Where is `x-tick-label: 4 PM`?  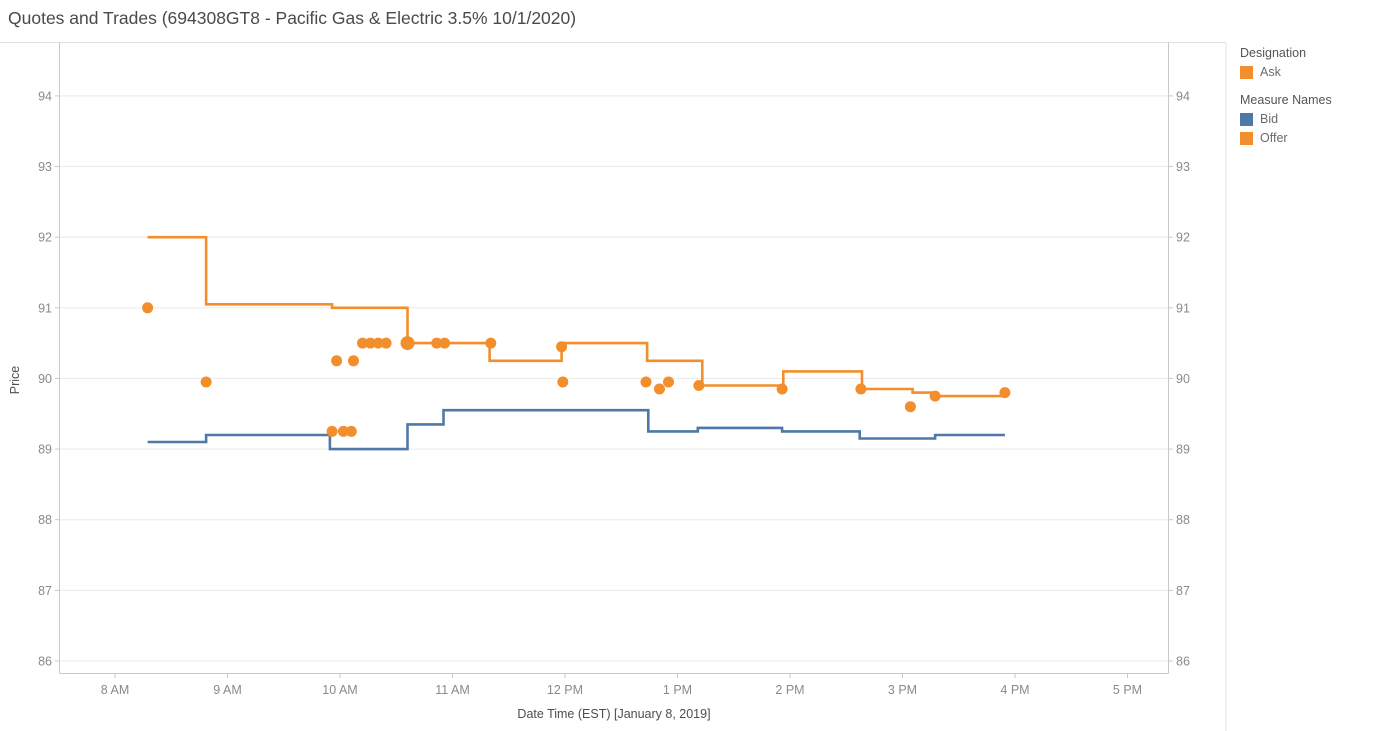
x-tick-label: 4 PM is located at coordinates (1014, 690).